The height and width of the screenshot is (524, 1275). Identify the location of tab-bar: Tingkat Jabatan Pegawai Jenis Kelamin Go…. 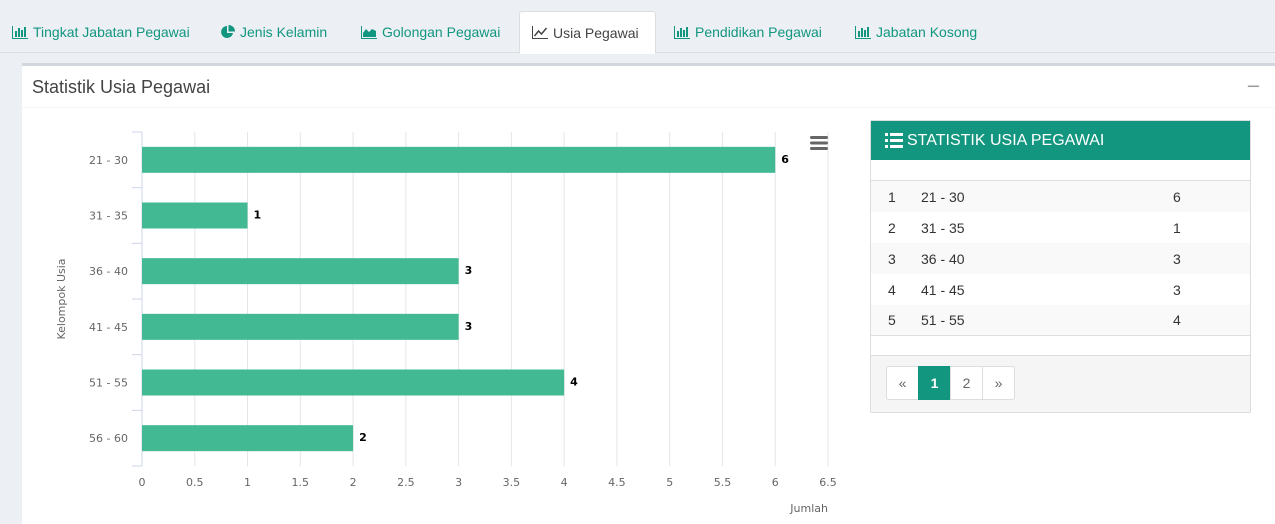
(637, 27).